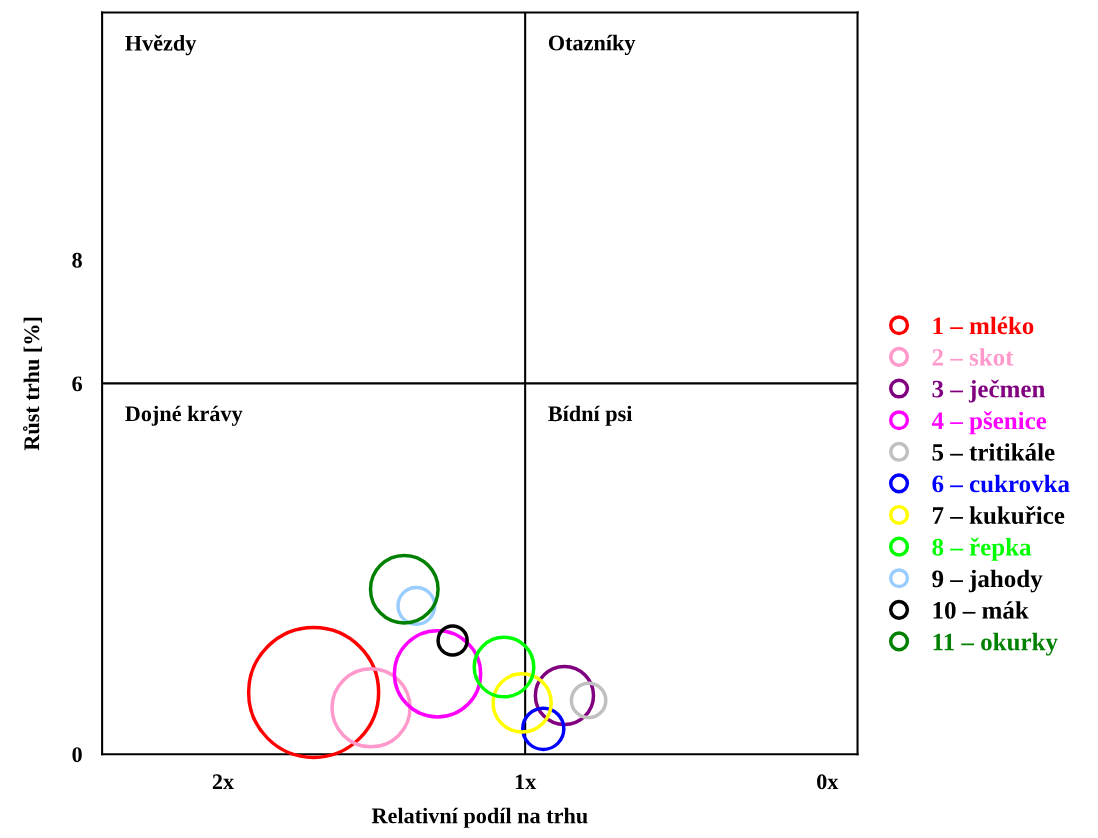  I want to click on legend-label: 8 – řepka, so click(982, 549).